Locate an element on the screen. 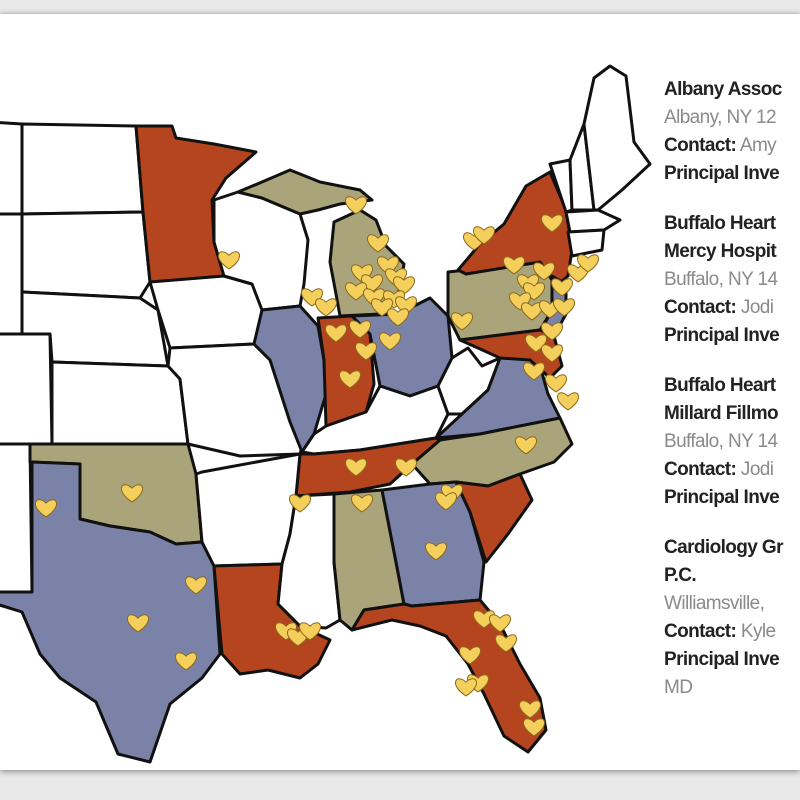  state-florida is located at coordinates (449, 676).